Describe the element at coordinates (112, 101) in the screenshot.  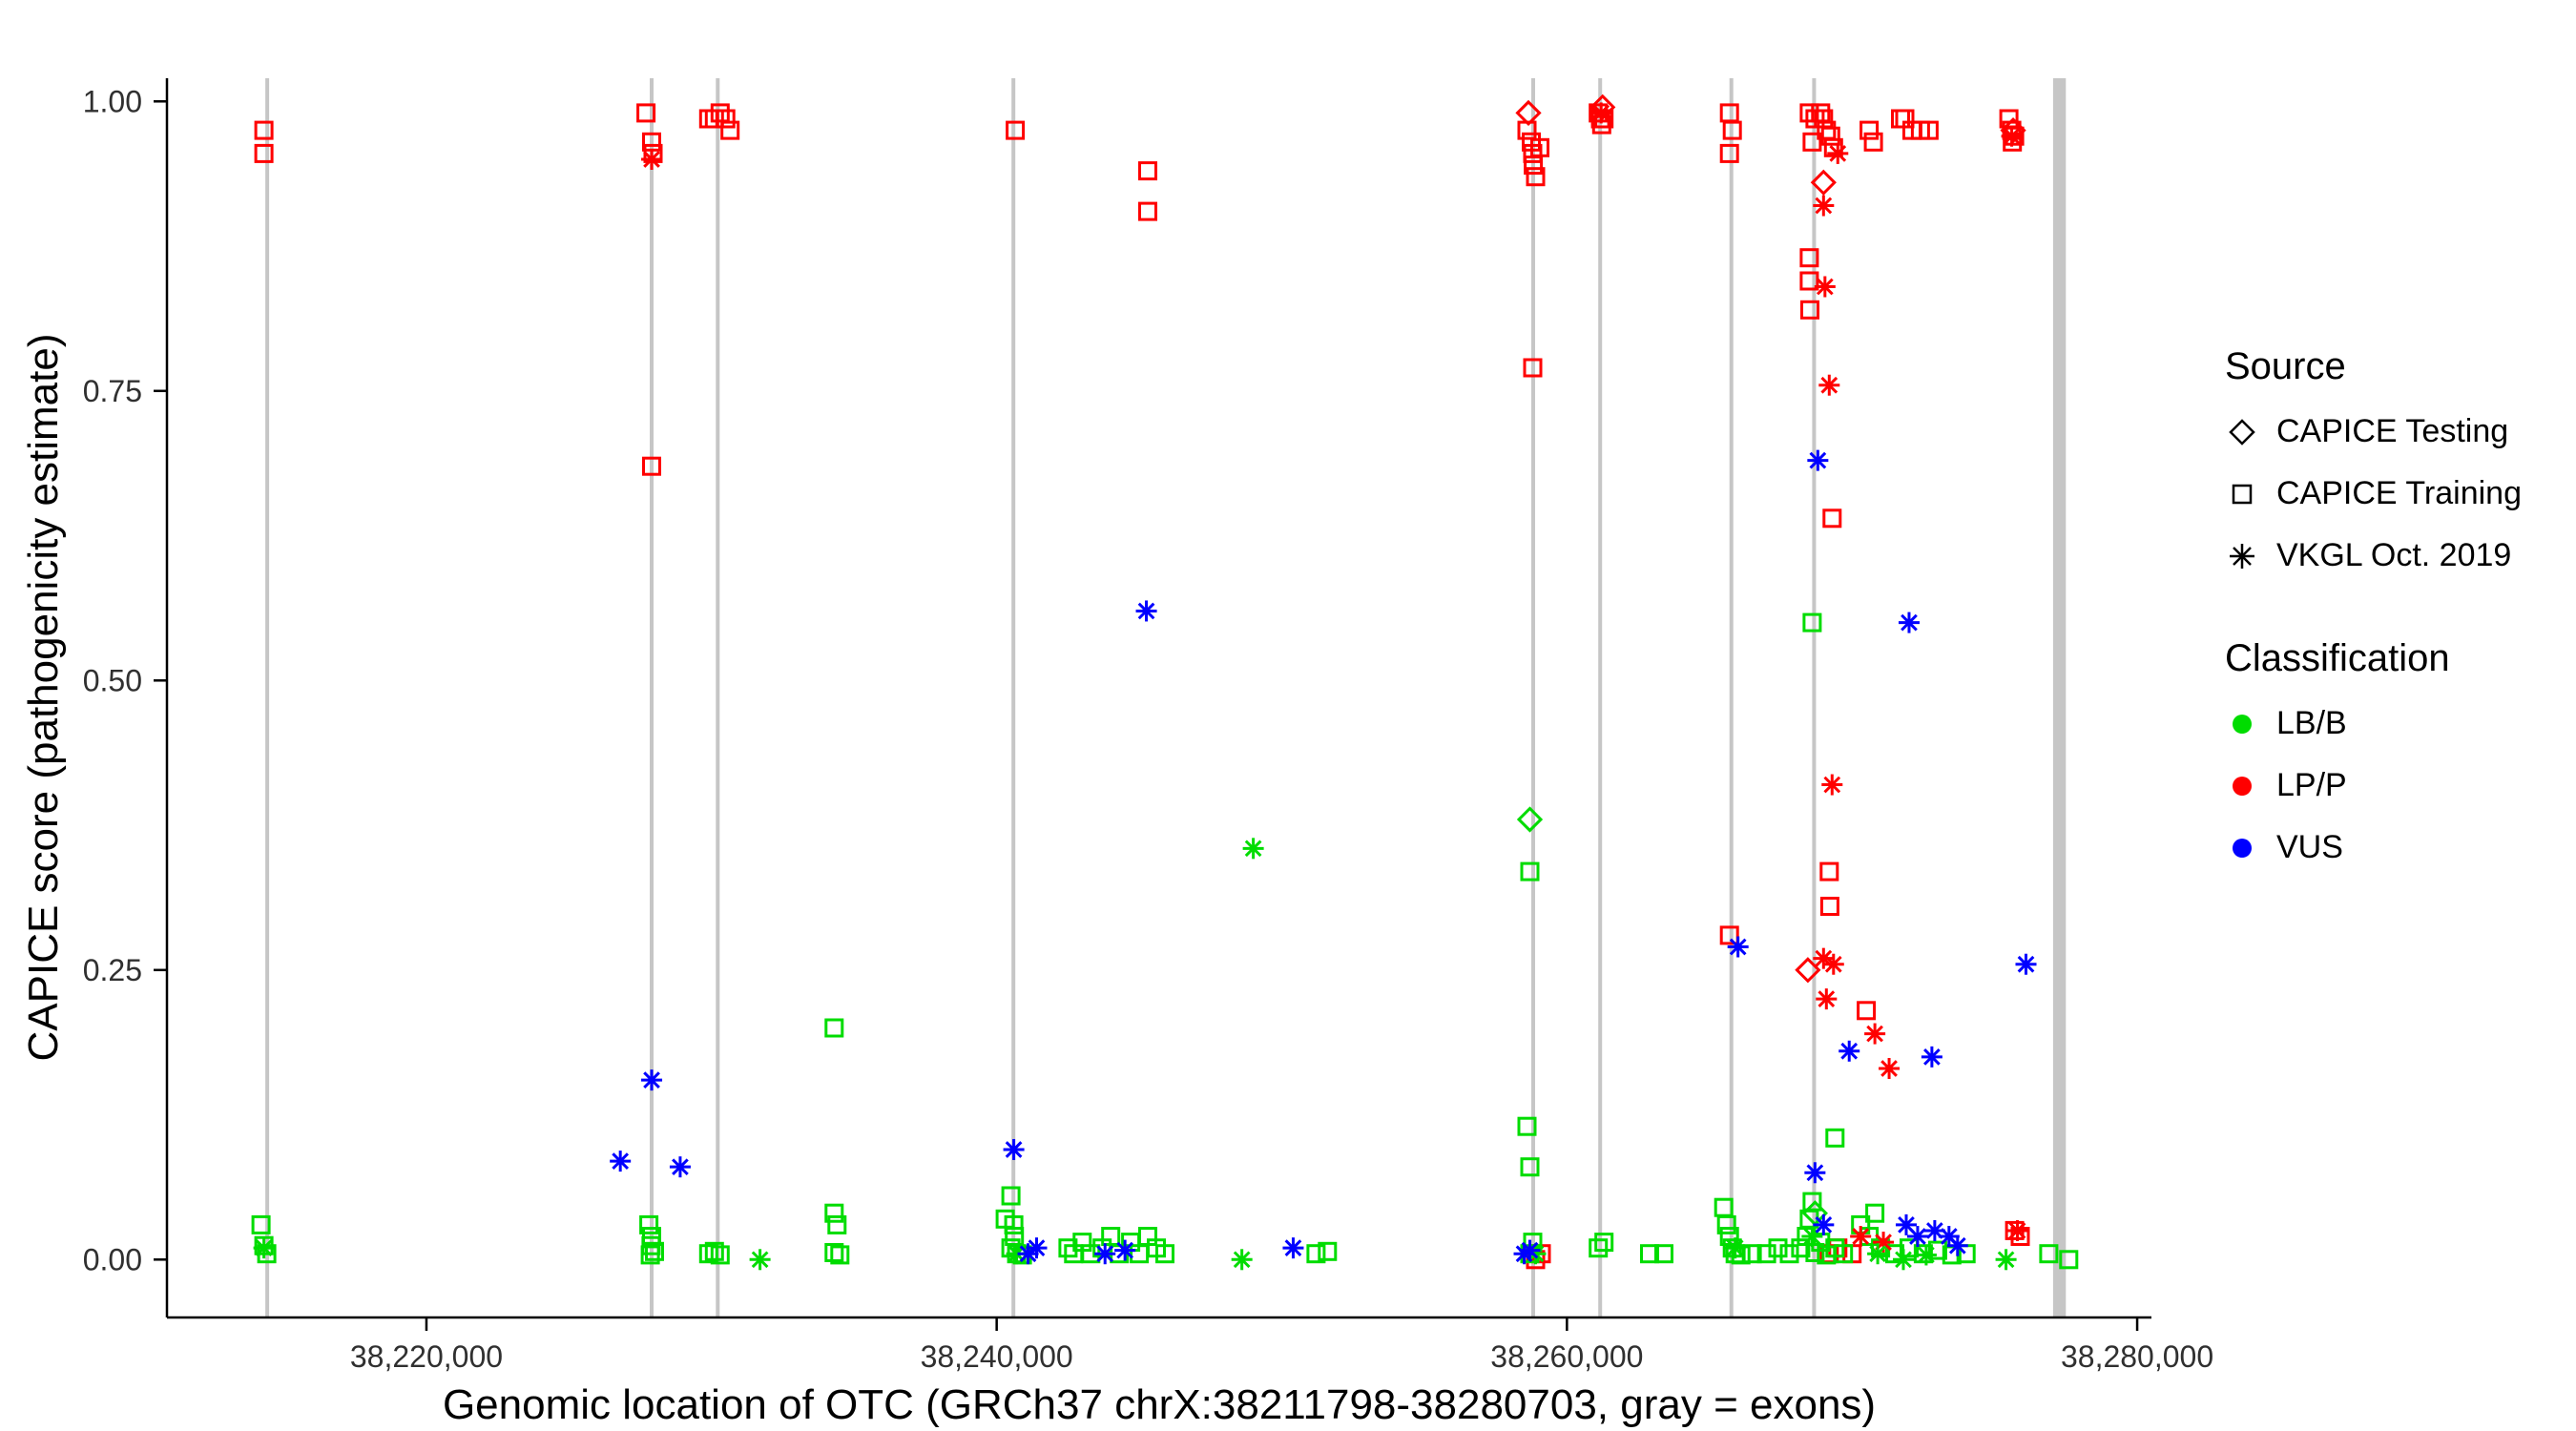
I see `y-tick-label: 1.00` at that location.